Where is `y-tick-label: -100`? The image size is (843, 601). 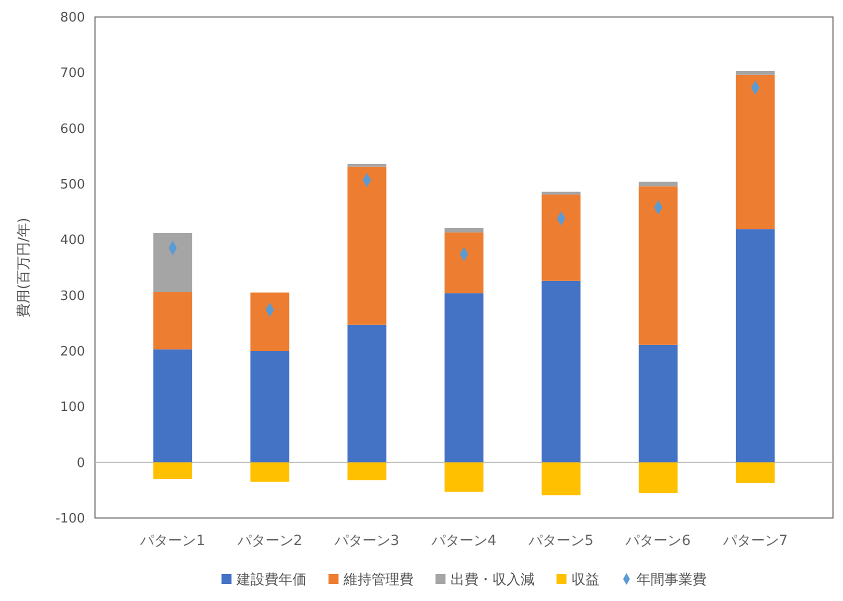 y-tick-label: -100 is located at coordinates (70, 519).